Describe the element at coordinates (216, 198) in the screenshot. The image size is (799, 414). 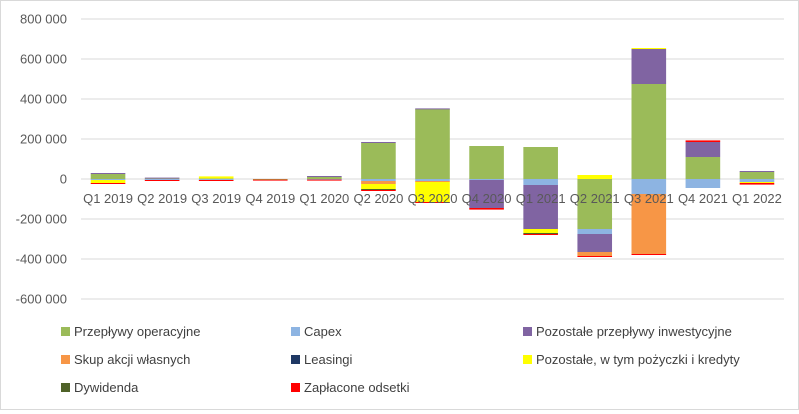
I see `x-tick-label: Q3 2019` at that location.